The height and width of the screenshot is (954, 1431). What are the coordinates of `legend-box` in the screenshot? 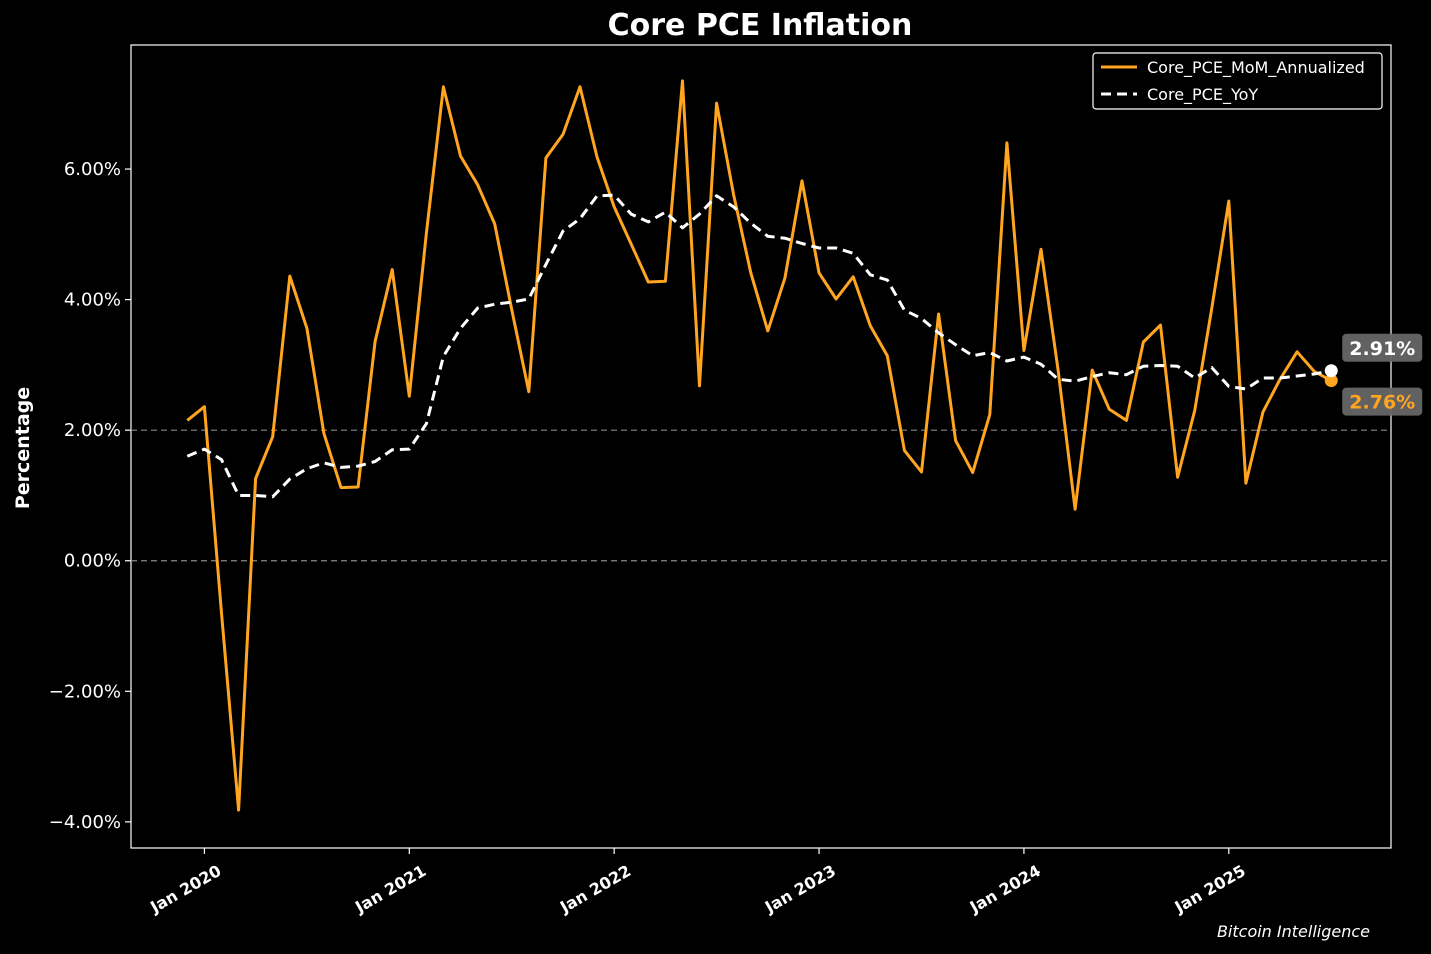 It's located at (1237, 81).